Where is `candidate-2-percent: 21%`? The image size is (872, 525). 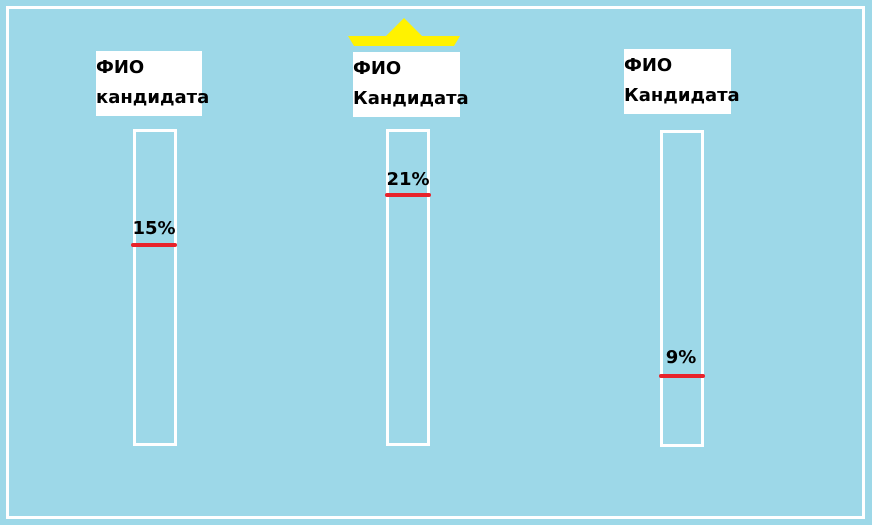
candidate-2-percent: 21% is located at coordinates (408, 179).